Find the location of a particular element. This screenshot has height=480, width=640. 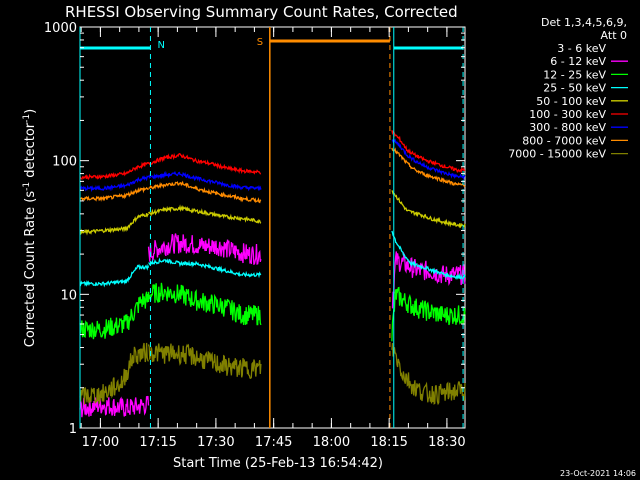

series-25-50-kev is located at coordinates (272, 259).